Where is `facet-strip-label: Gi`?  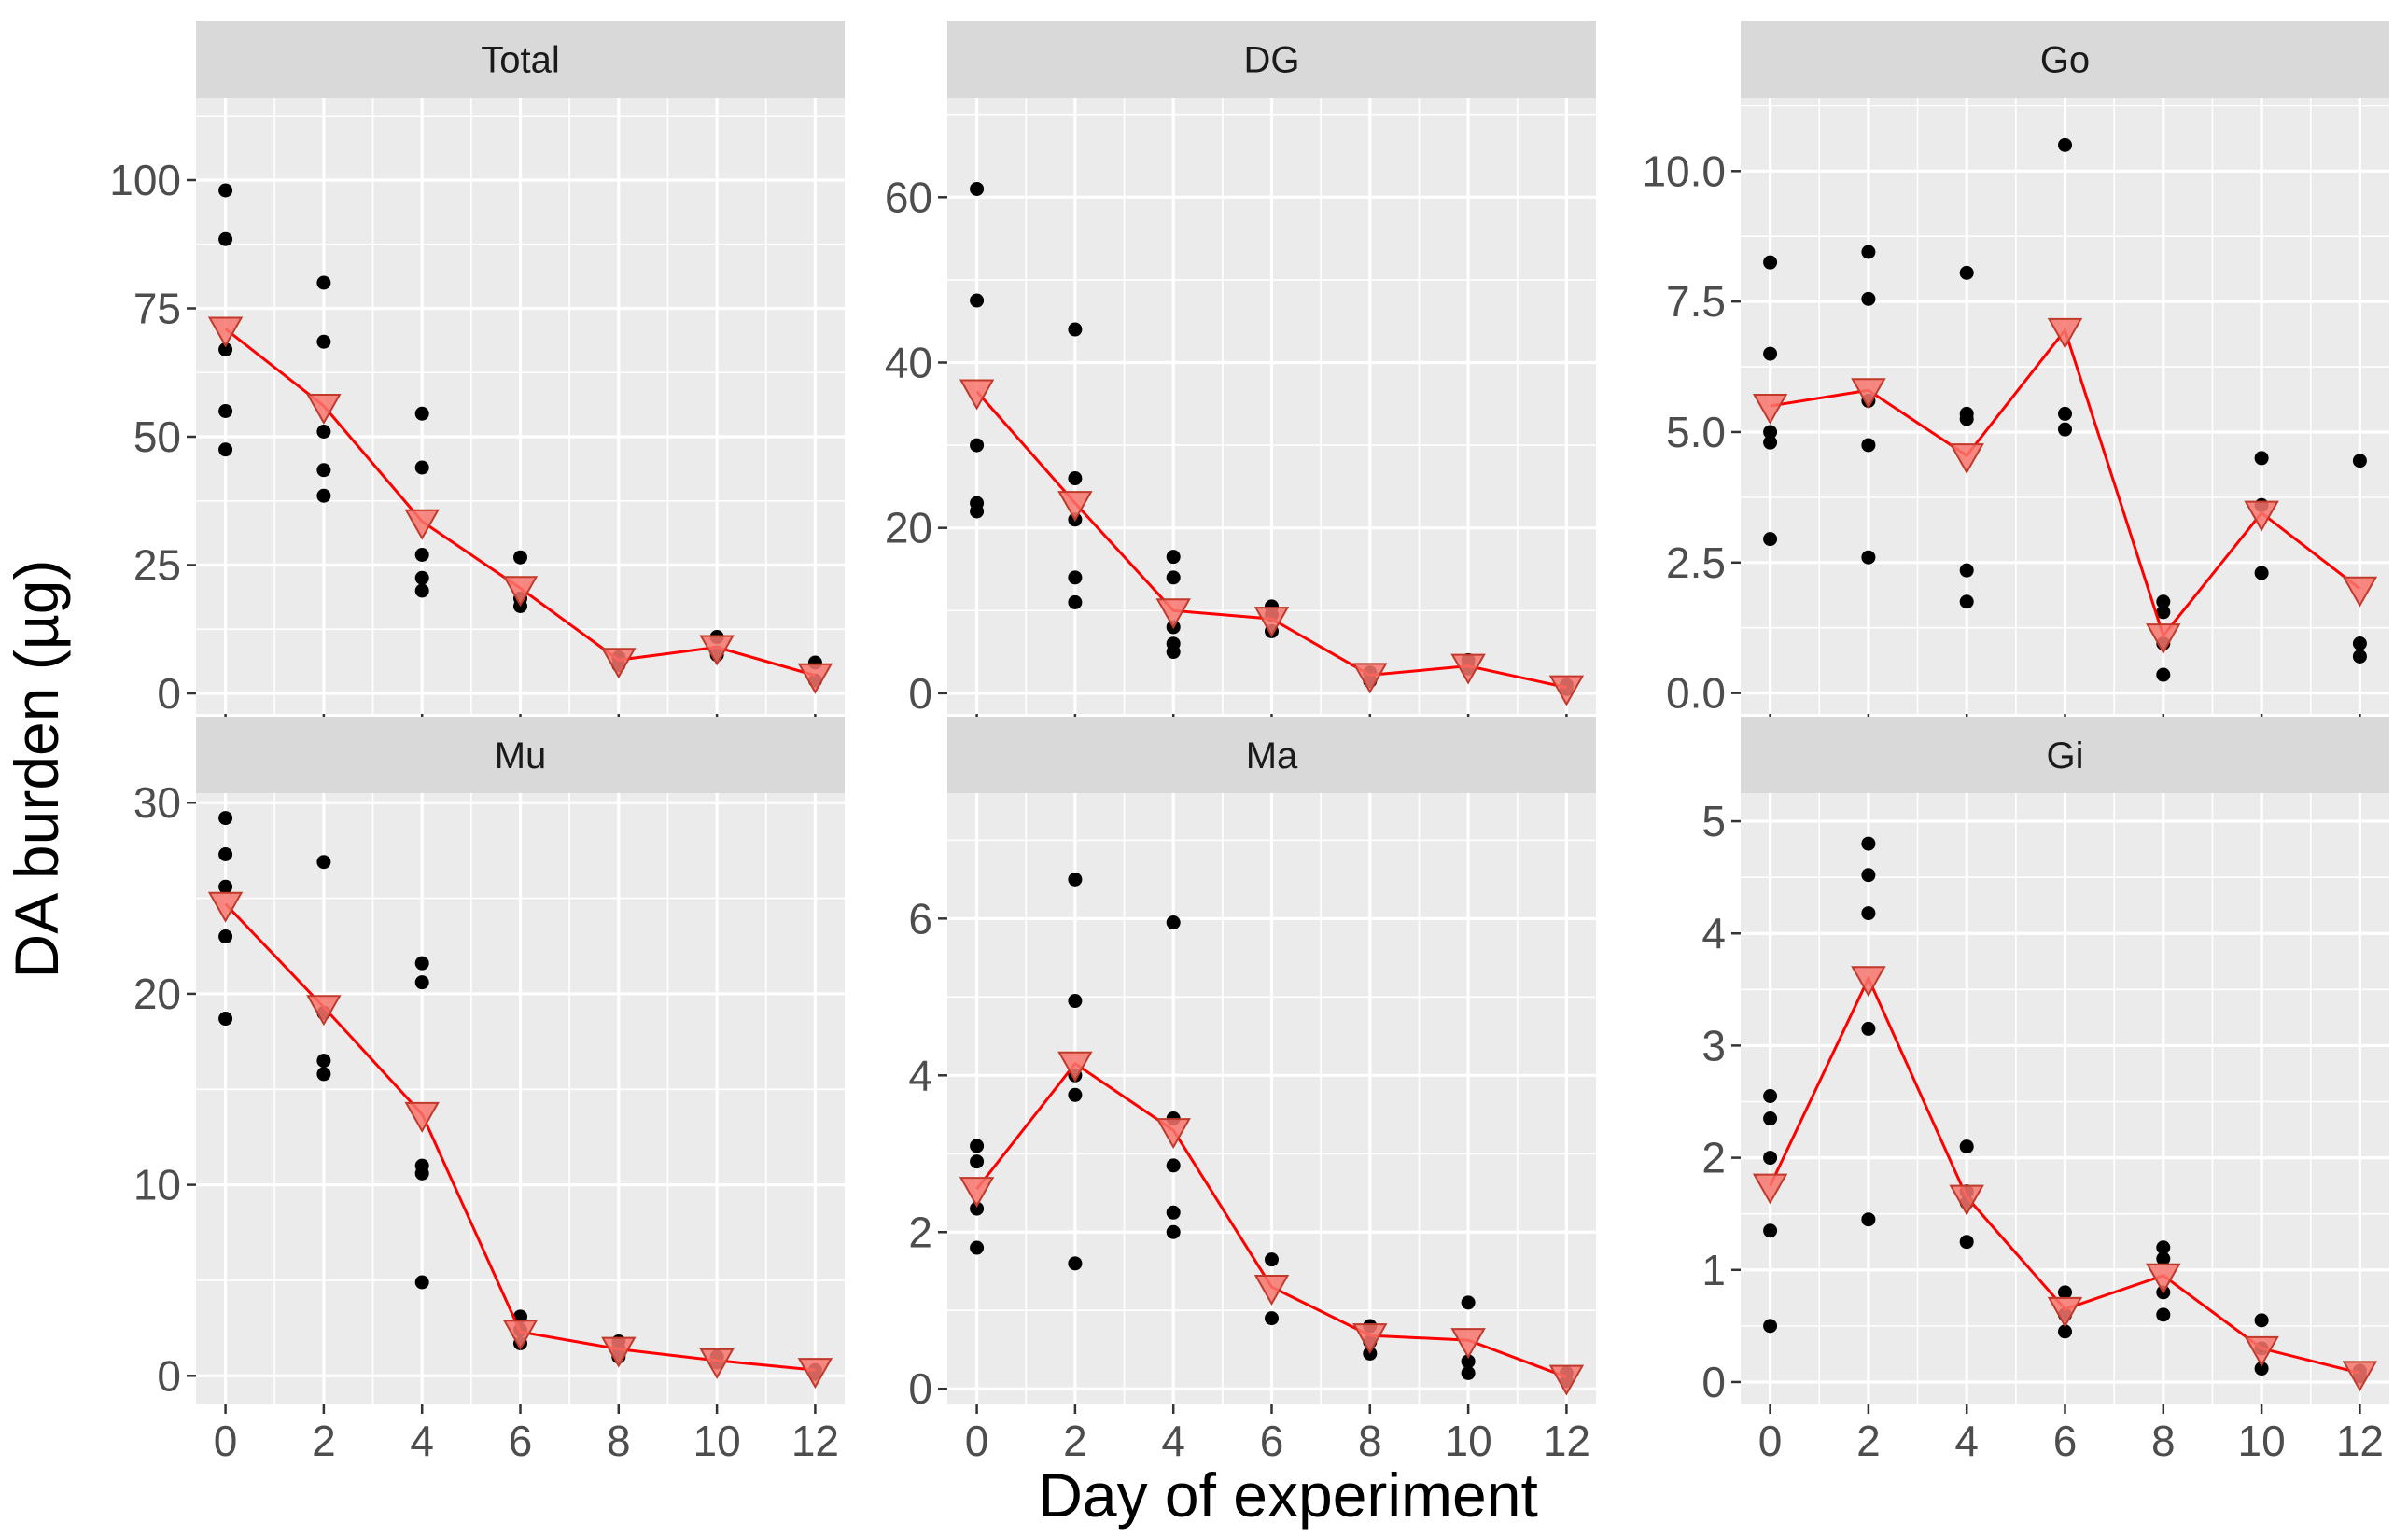
facet-strip-label: Gi is located at coordinates (2065, 756).